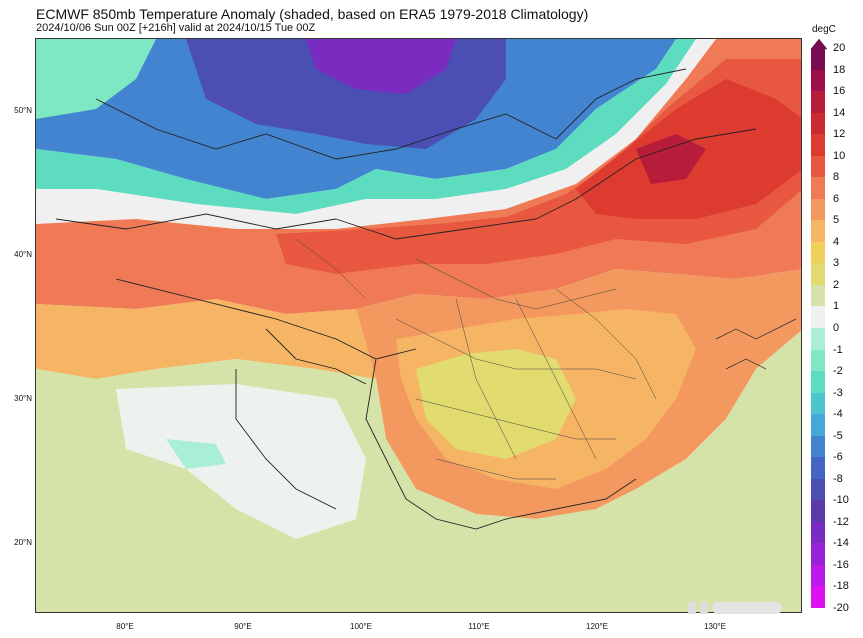 Image resolution: width=863 pixels, height=638 pixels. Describe the element at coordinates (756, 344) in the screenshot. I see `coastline-japan` at that location.